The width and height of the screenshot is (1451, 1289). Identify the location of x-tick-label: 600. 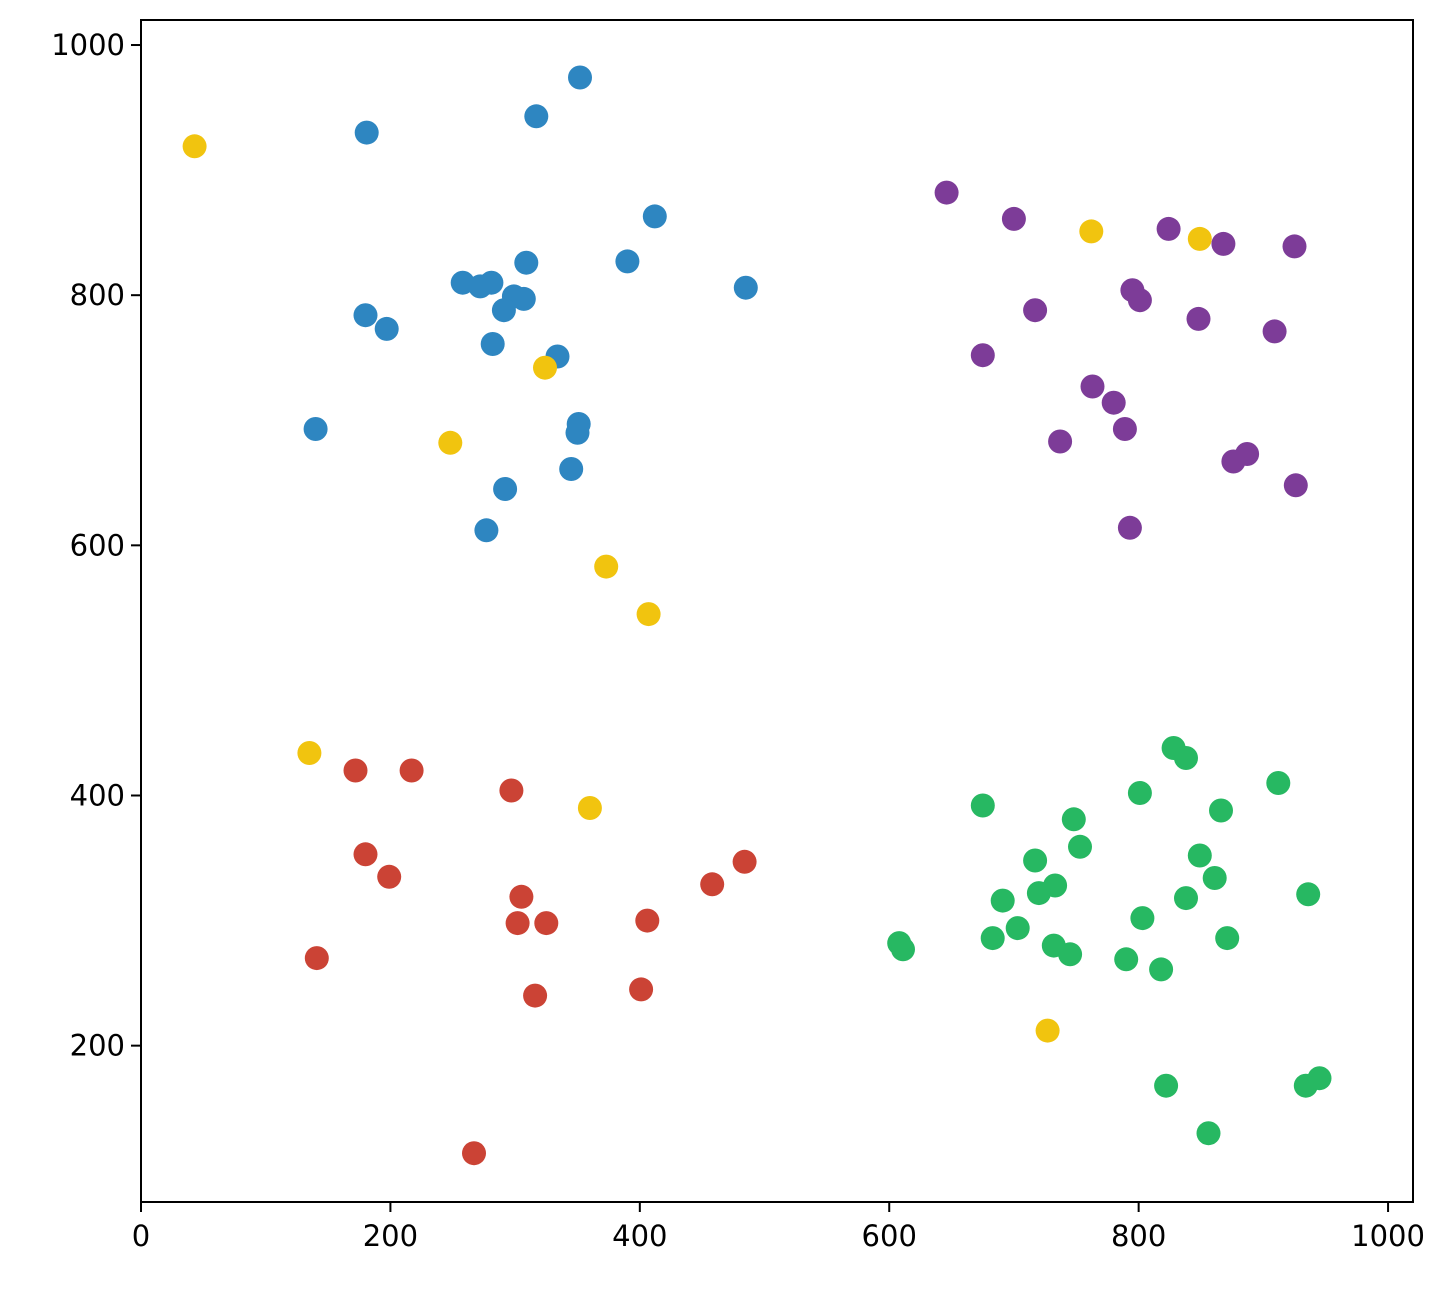
(889, 1236).